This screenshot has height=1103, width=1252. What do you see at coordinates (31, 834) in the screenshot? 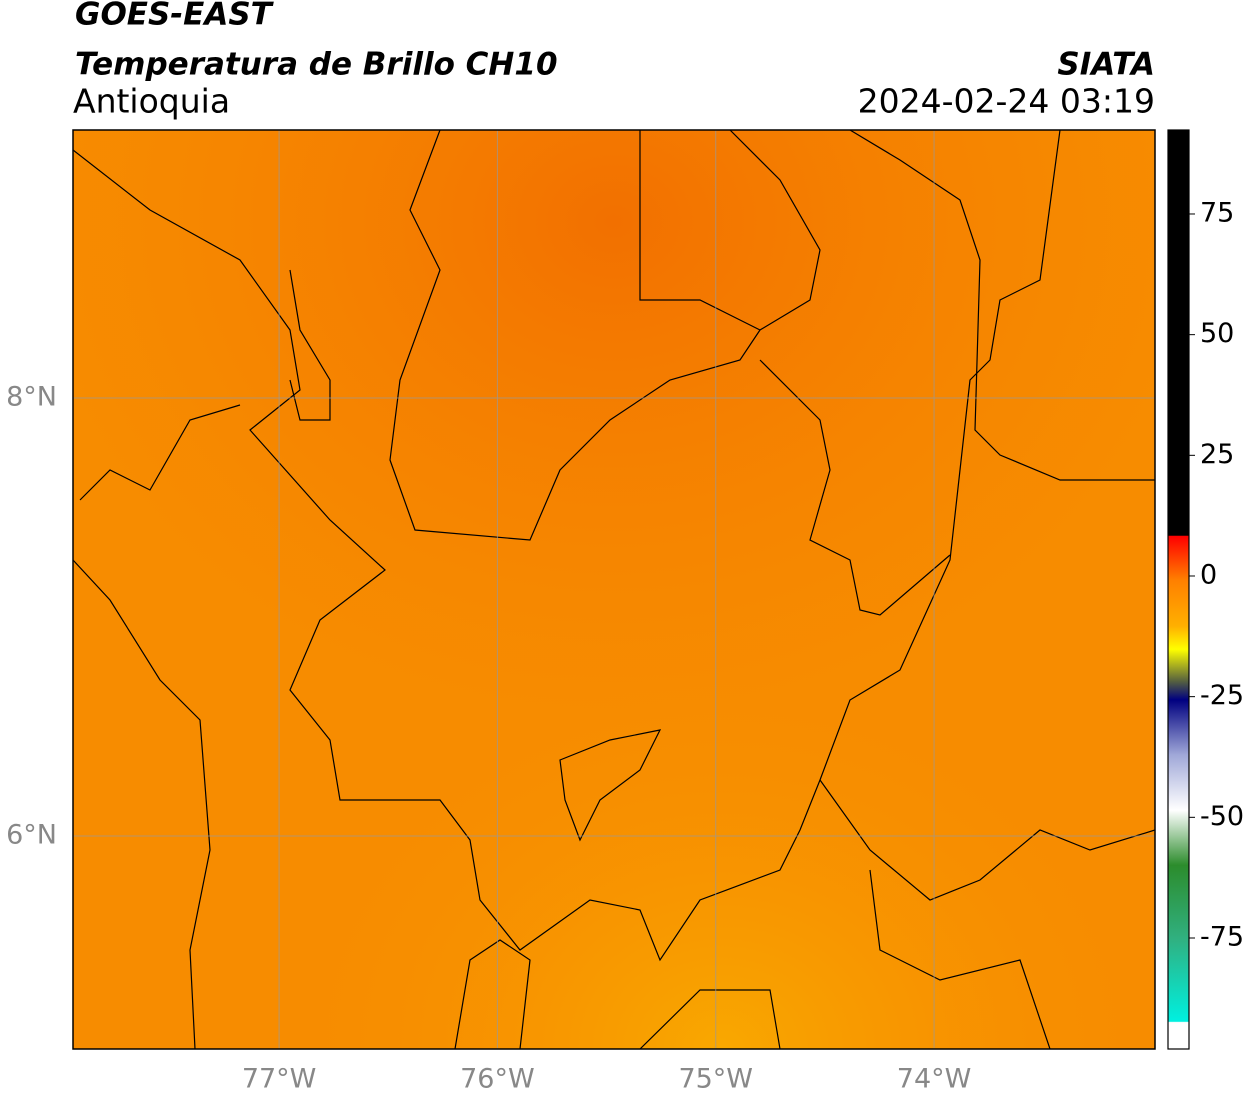
I see `lat-tick-label: 6°N` at bounding box center [31, 834].